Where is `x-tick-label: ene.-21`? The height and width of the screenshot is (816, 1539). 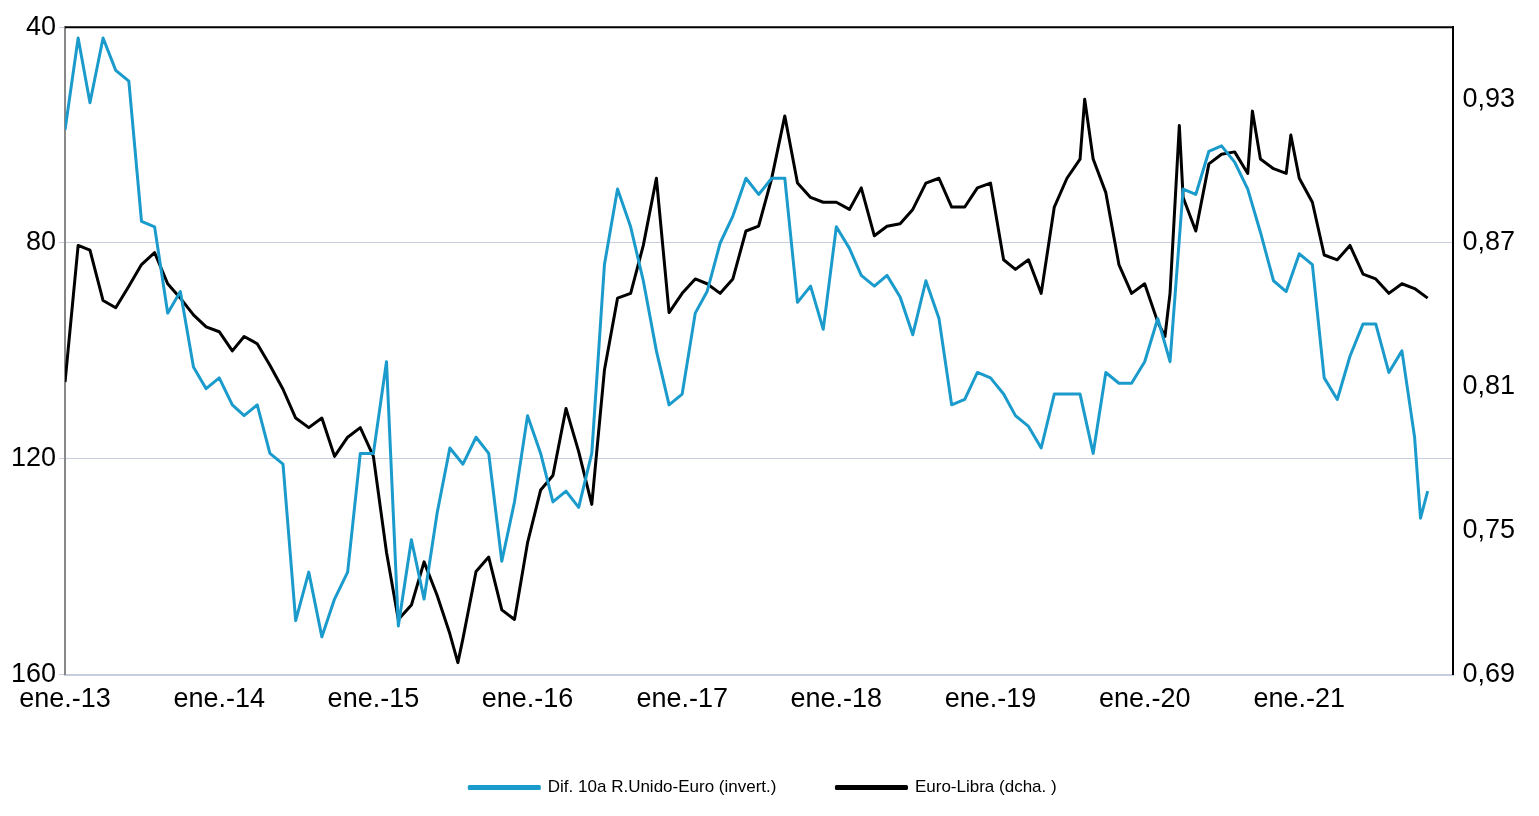 x-tick-label: ene.-21 is located at coordinates (1299, 698).